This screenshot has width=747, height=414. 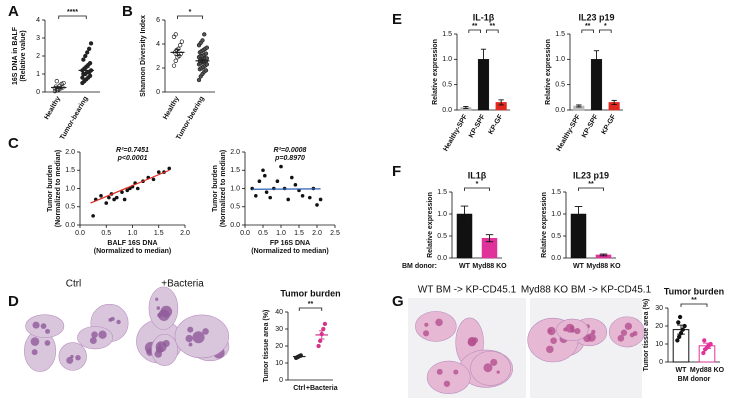 I want to click on panel-label: A, so click(x=13, y=11).